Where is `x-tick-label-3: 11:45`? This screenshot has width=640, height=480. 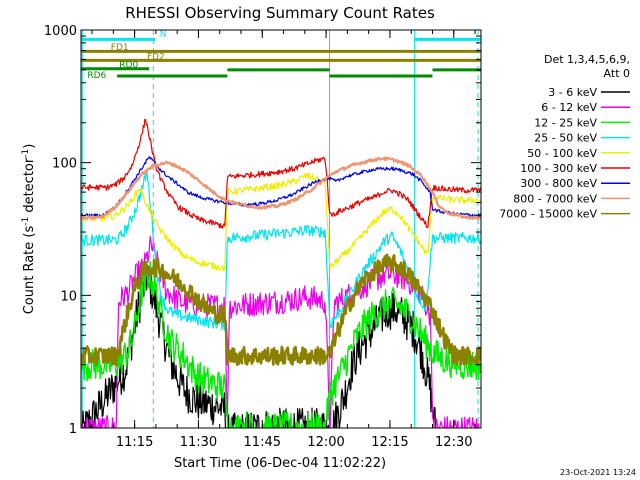
x-tick-label-3: 11:45 is located at coordinates (262, 442).